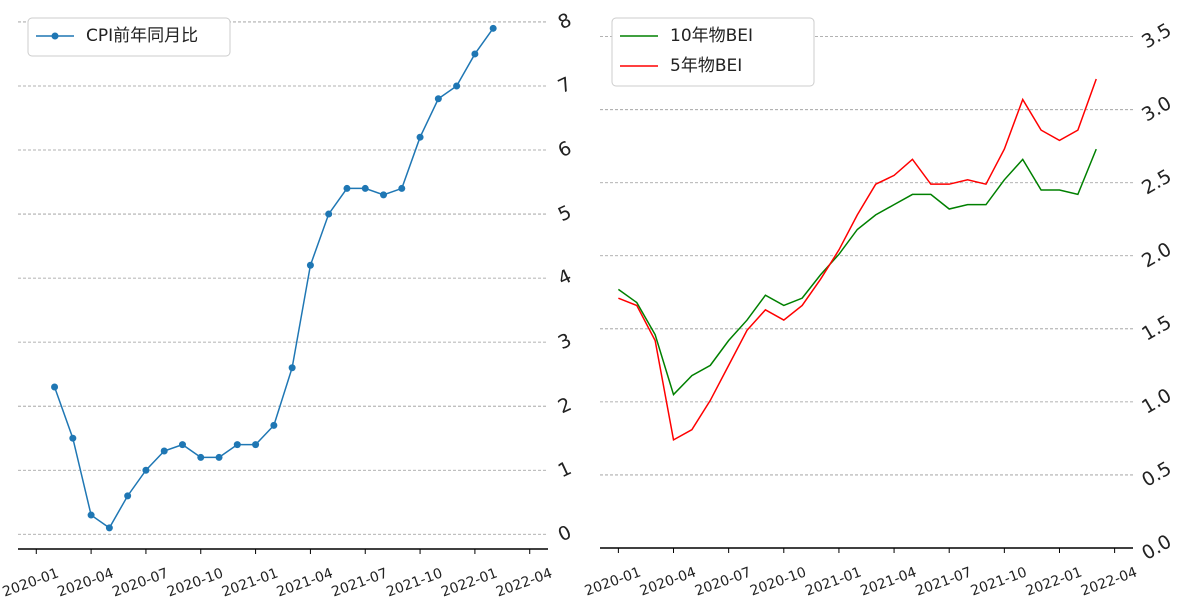  Describe the element at coordinates (565, 277) in the screenshot. I see `y-tick-label: 4` at that location.